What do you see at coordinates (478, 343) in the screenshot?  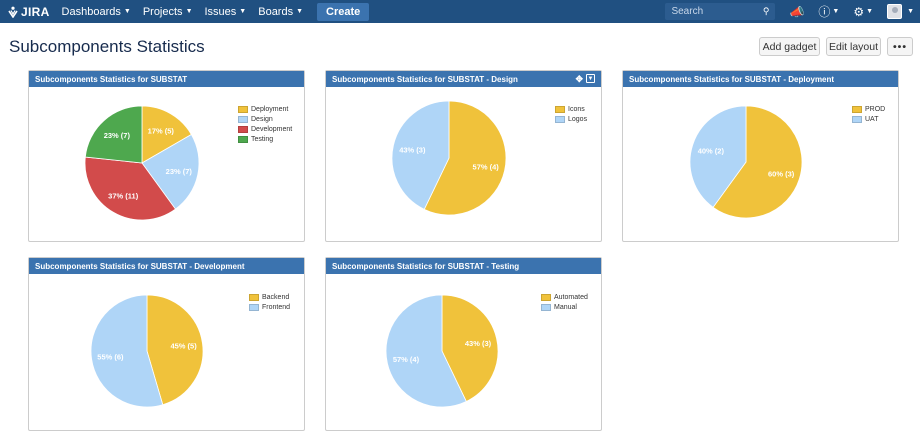 I see `slice-label-automated: 43% (3)` at bounding box center [478, 343].